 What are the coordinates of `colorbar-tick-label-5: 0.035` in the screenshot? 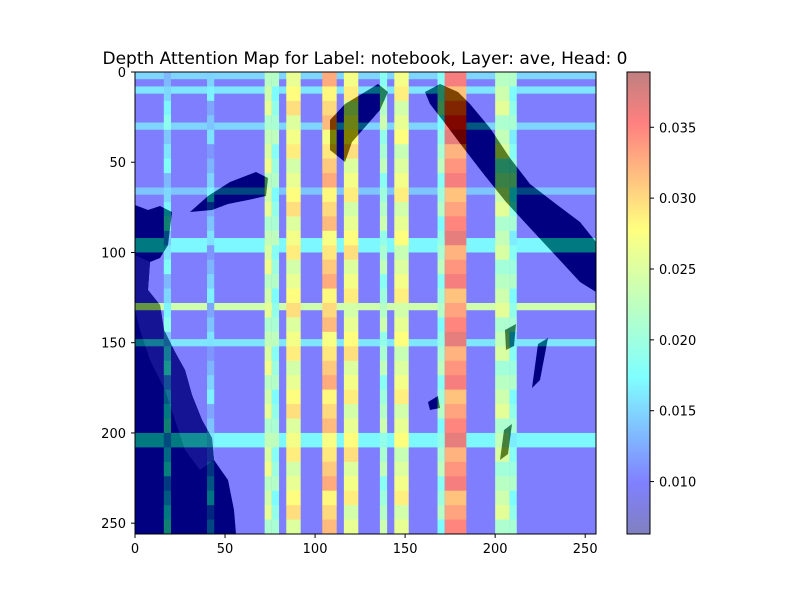 It's located at (677, 128).